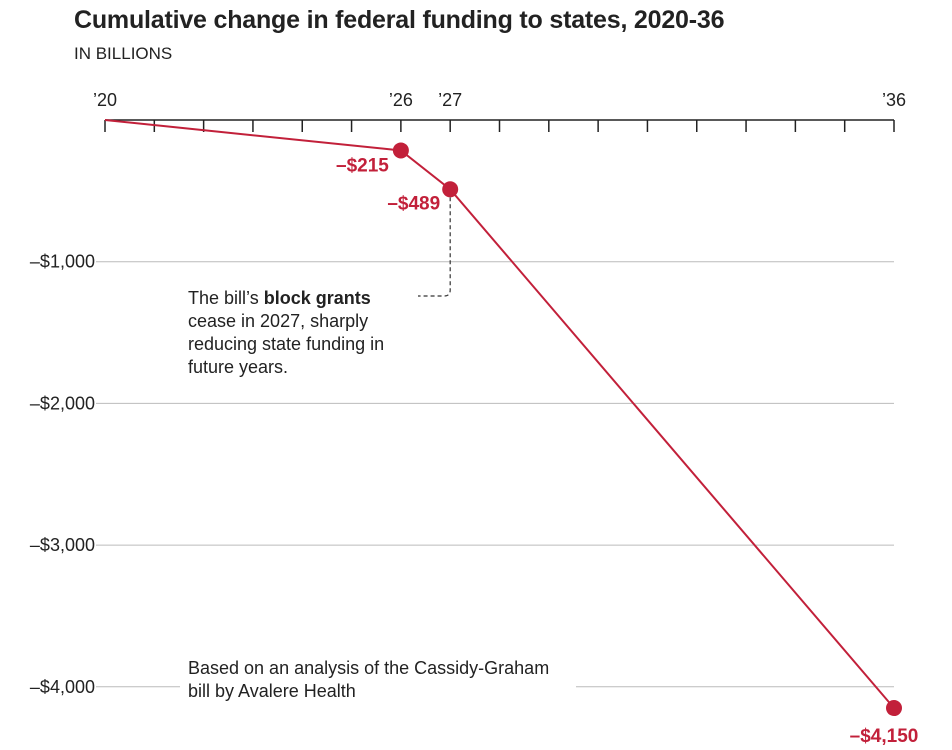 The height and width of the screenshot is (750, 952). Describe the element at coordinates (62, 474) in the screenshot. I see `y-axis: –$1,000 –$2,000 –$3,000 –$4,000` at that location.